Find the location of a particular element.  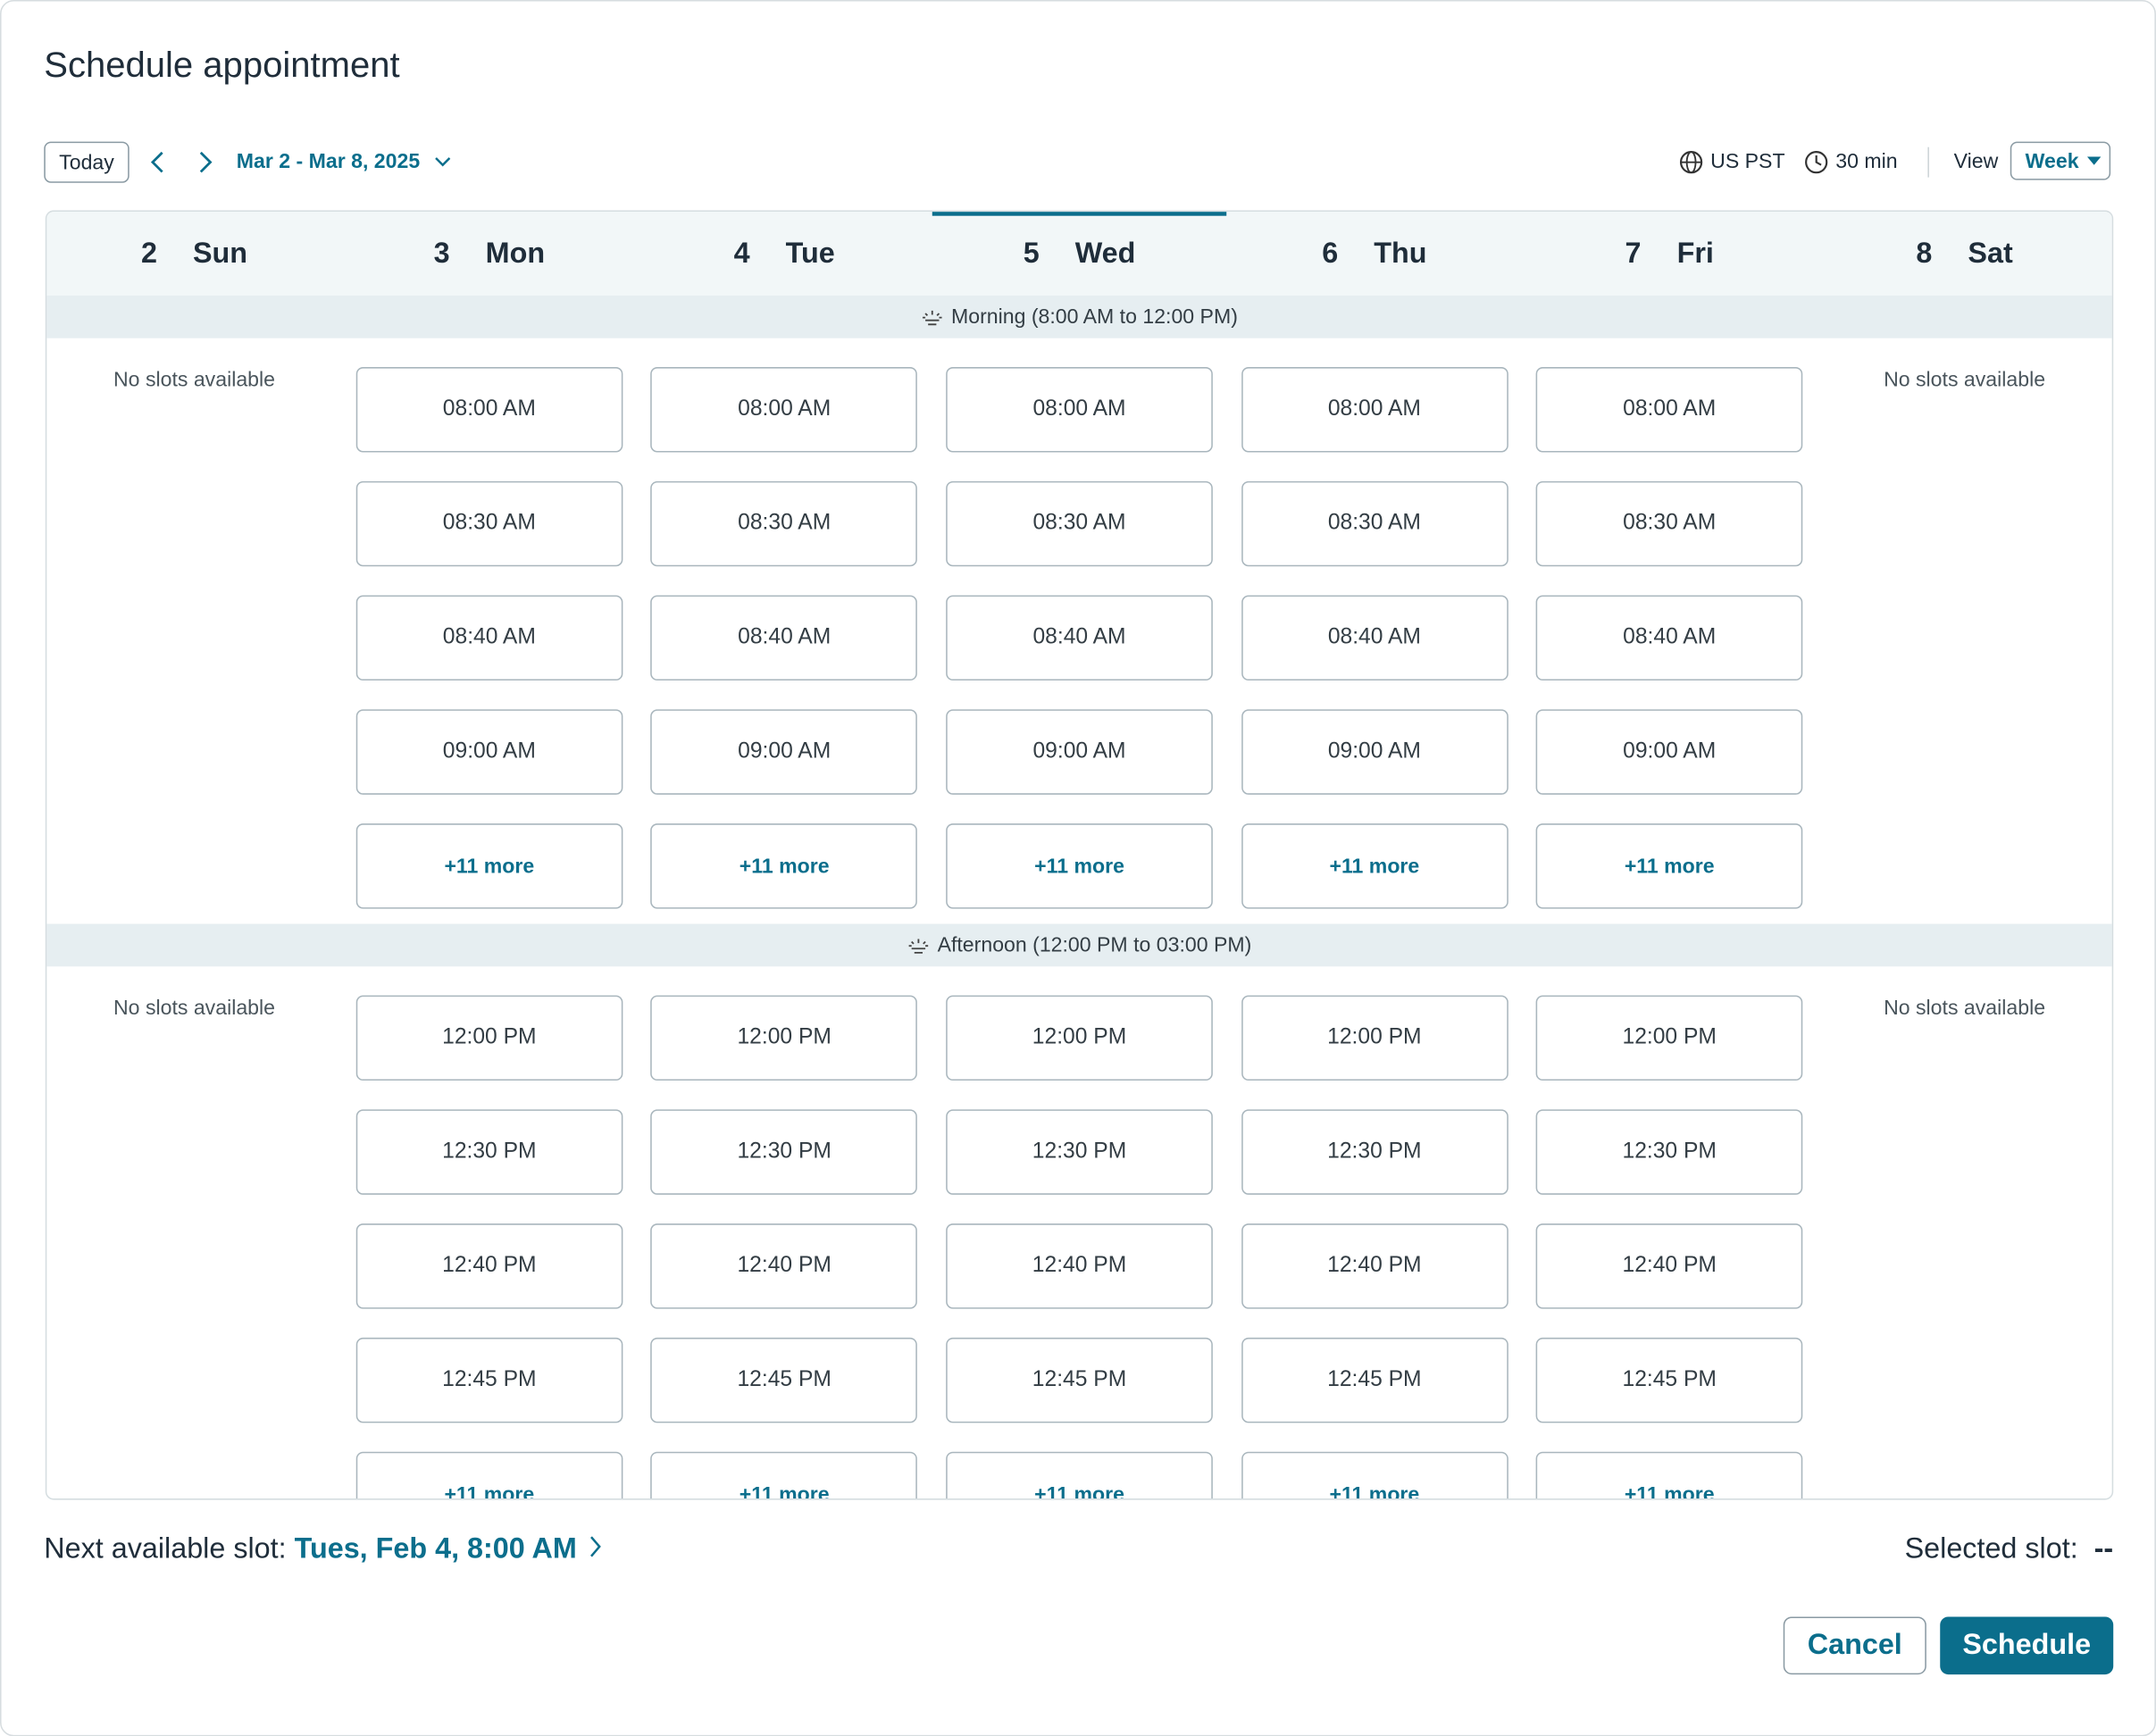

day-header: 2 Sun is located at coordinates (193, 254).